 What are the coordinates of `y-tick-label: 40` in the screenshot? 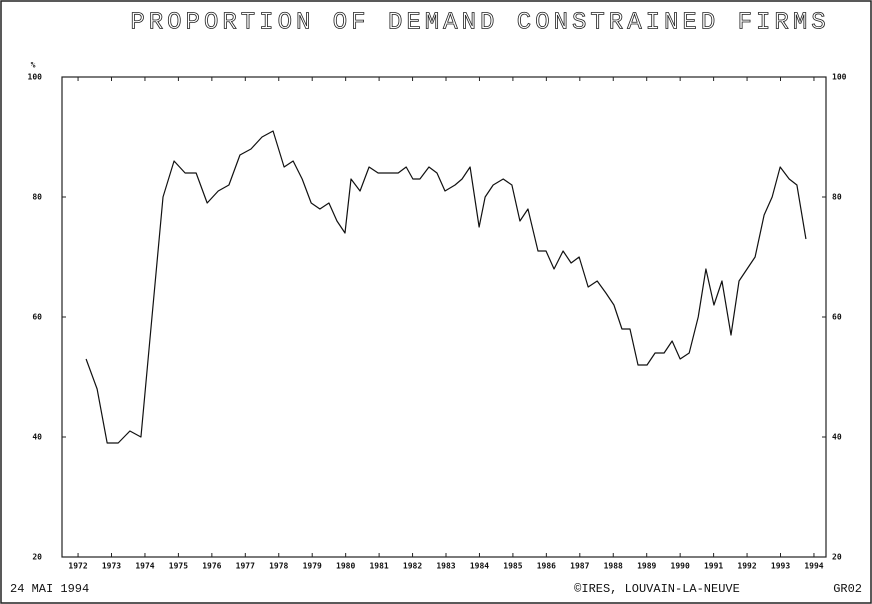 It's located at (37, 437).